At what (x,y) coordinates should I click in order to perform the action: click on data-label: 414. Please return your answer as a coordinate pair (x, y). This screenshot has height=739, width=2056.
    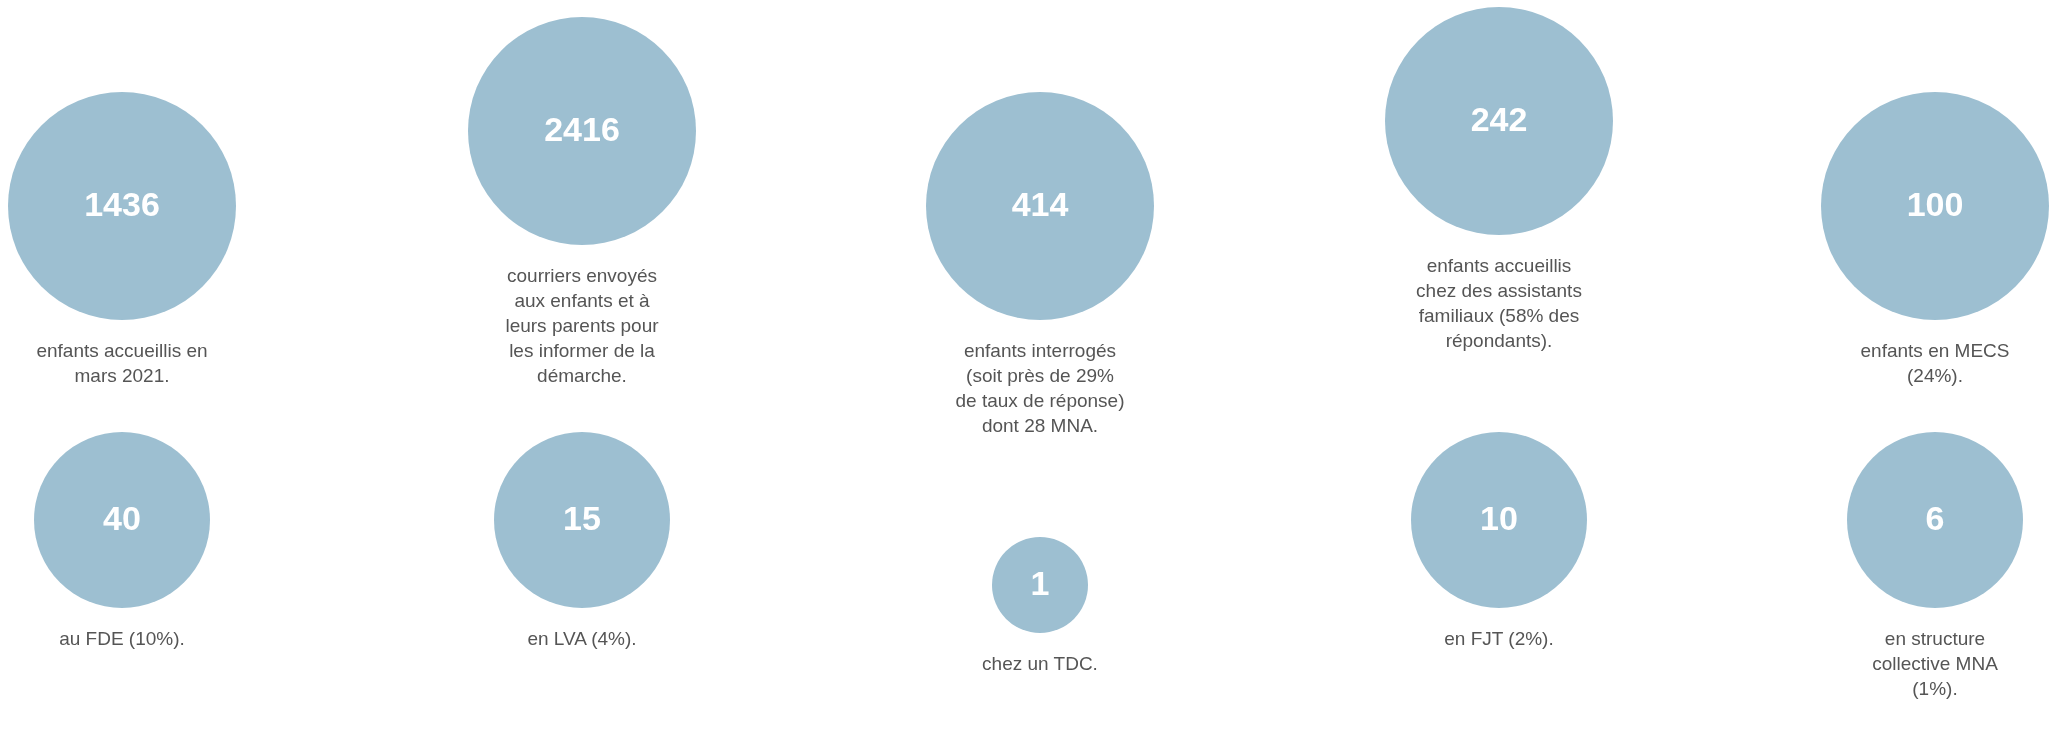
    Looking at the image, I should click on (1040, 204).